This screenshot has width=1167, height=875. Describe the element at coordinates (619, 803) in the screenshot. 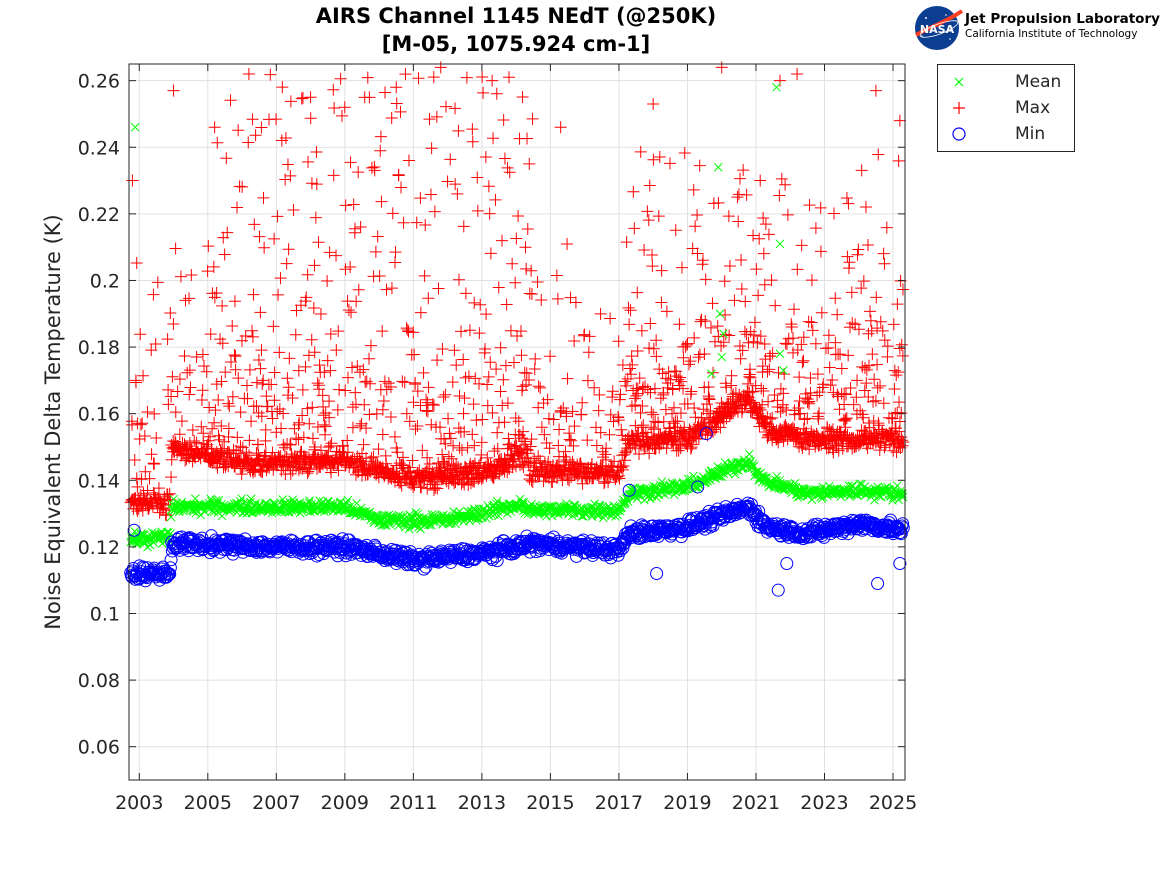

I see `x-tick-label: 2017` at that location.